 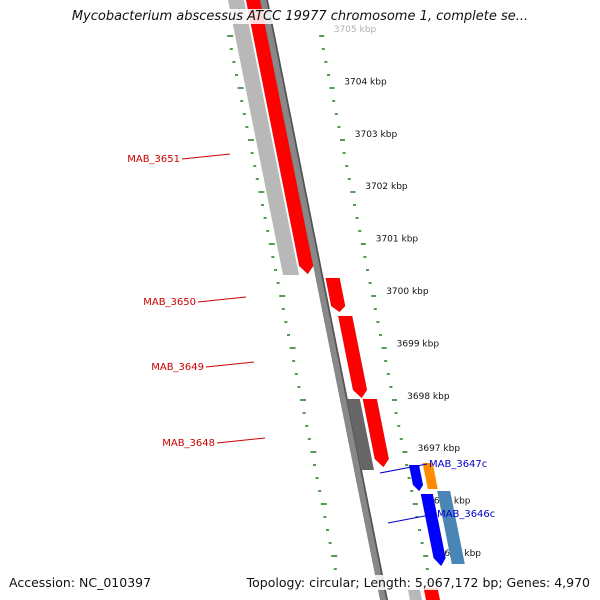 What do you see at coordinates (169, 302) in the screenshot?
I see `gene-label-forward: MAB_3650` at bounding box center [169, 302].